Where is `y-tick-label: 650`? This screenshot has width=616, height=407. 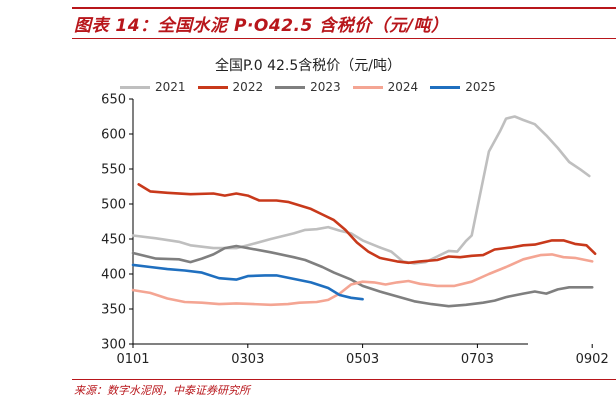 y-tick-label: 650 is located at coordinates (113, 100).